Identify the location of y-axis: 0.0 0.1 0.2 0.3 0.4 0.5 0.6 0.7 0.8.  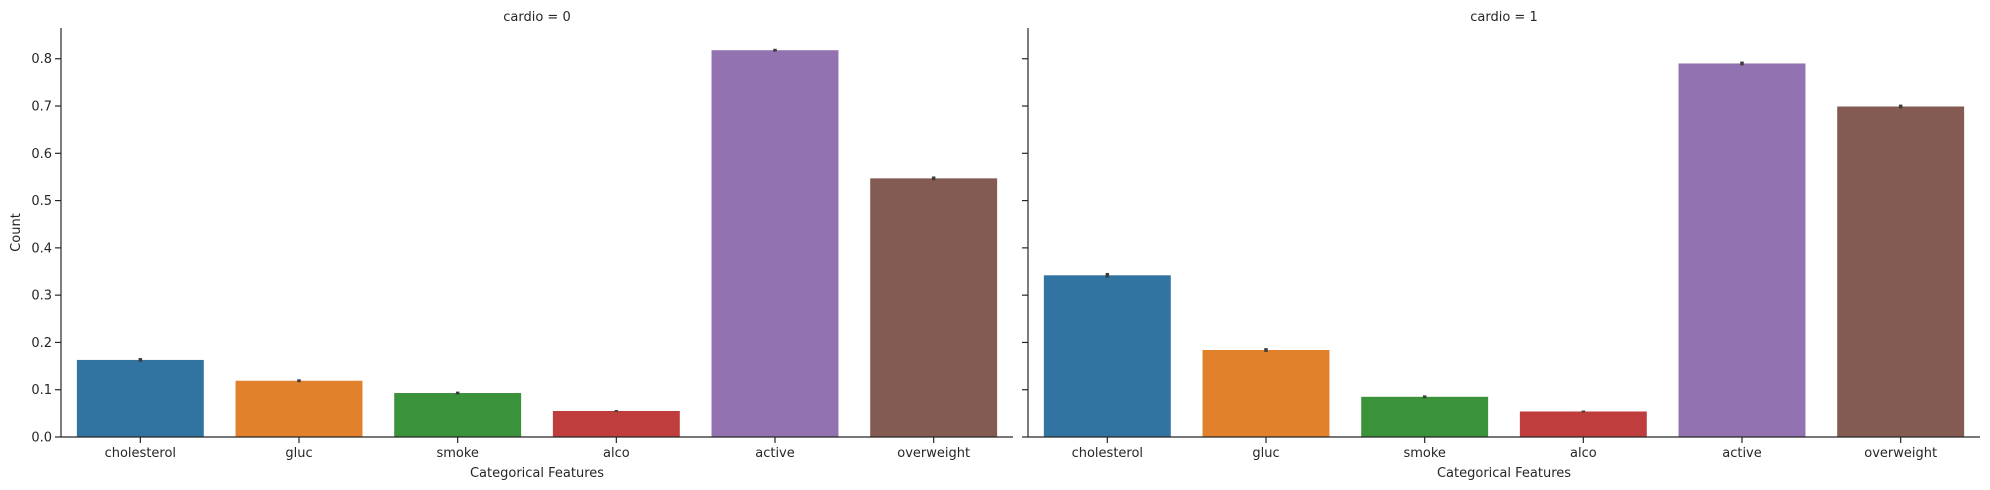
(46, 237).